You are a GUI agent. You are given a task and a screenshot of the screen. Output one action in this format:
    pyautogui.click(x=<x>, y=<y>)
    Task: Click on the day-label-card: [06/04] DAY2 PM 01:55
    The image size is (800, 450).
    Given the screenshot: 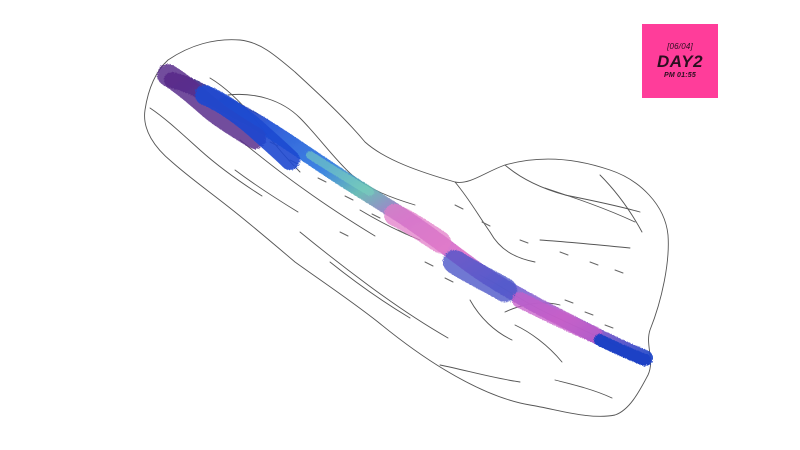 What is the action you would take?
    pyautogui.click(x=680, y=61)
    